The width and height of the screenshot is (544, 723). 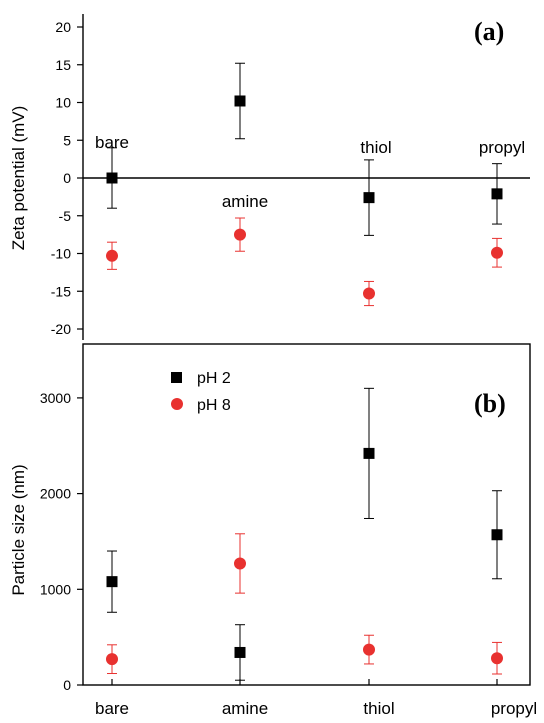 I want to click on panel-b-y-tick-label: 3000, so click(x=55, y=398).